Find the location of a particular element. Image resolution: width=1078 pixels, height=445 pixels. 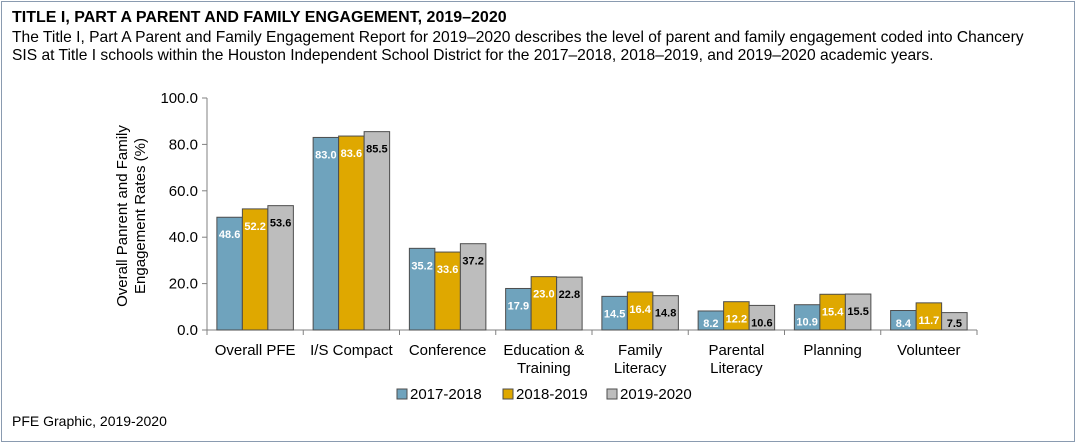

data-label: 16.4 is located at coordinates (640, 310).